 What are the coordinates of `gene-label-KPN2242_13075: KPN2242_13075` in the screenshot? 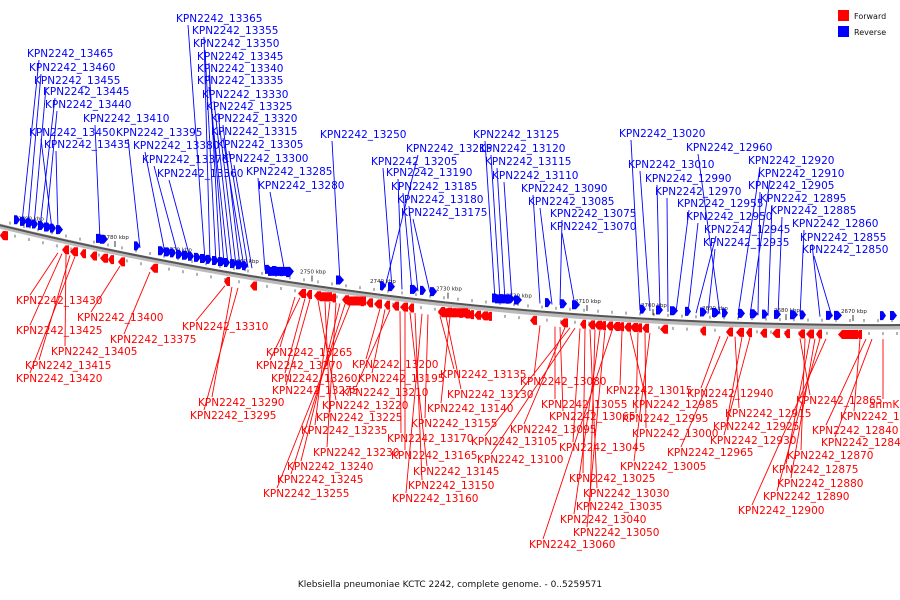 It's located at (593, 214).